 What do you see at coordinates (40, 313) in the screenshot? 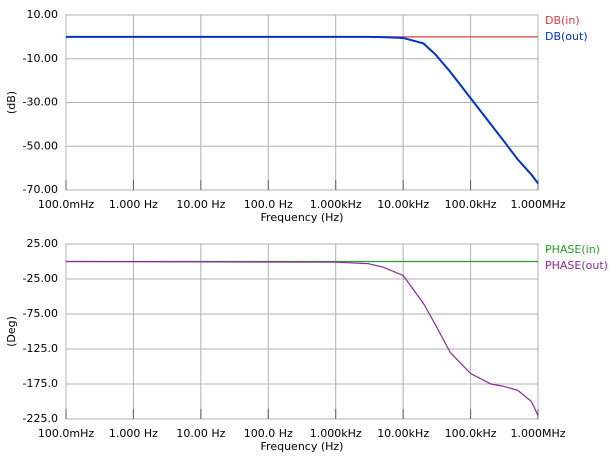
I see `y-tick-label: -75.00` at bounding box center [40, 313].